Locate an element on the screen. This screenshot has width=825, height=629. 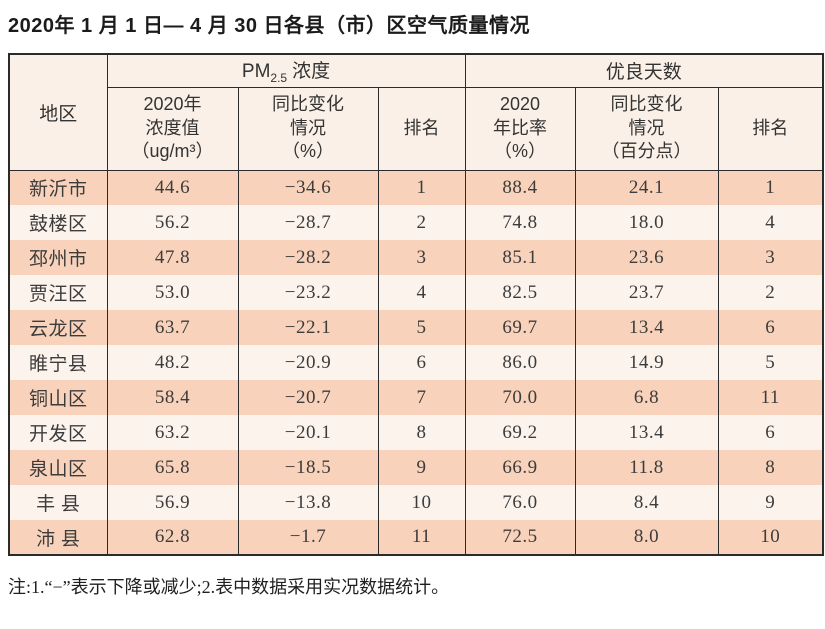
pm-rank-cell: 9 is located at coordinates (421, 467).